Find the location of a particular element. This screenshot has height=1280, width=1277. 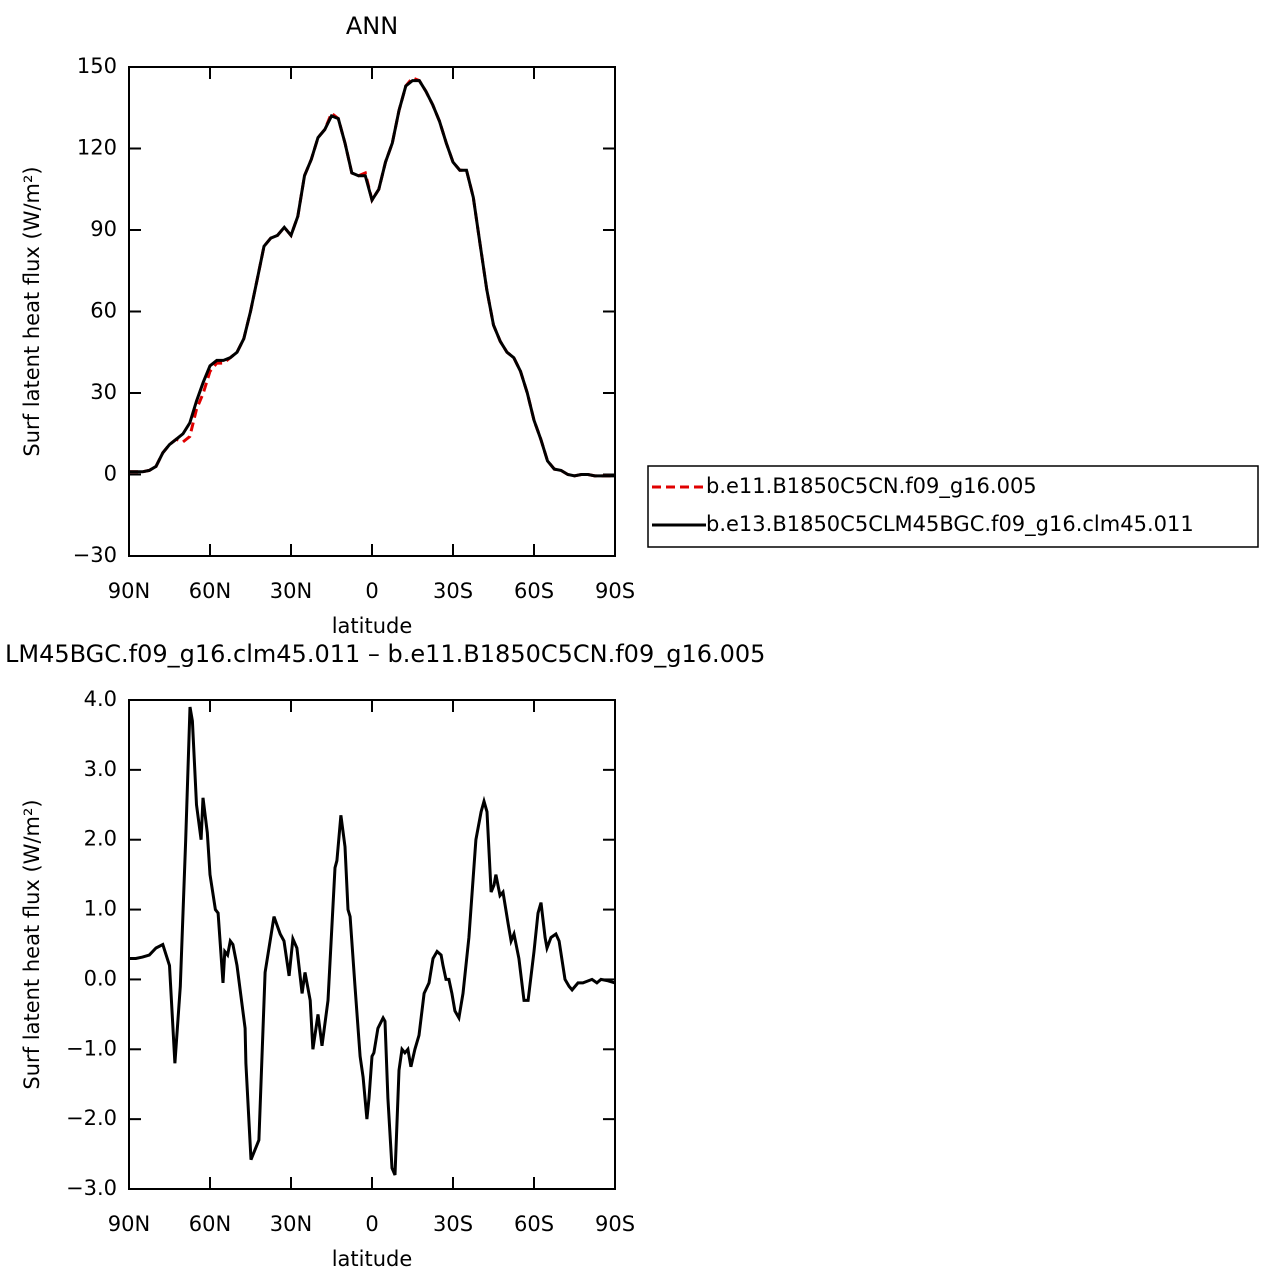

y-tick-label: 120 is located at coordinates (97, 148).